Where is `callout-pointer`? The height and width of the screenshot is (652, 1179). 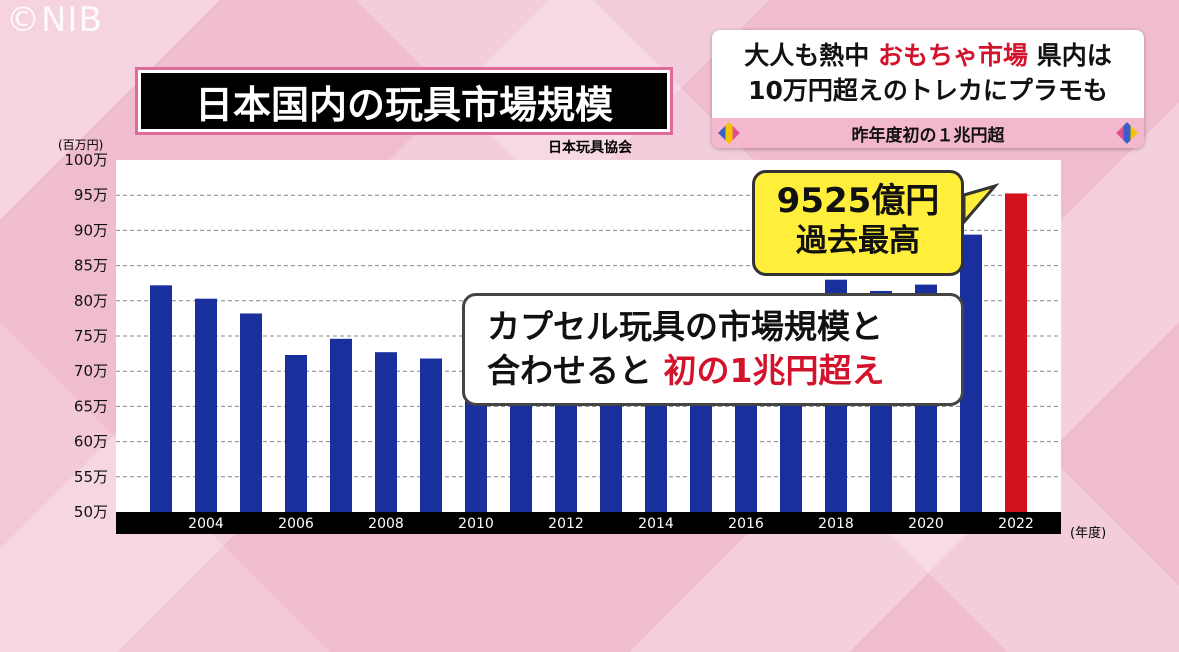
callout-pointer is located at coordinates (981, 205).